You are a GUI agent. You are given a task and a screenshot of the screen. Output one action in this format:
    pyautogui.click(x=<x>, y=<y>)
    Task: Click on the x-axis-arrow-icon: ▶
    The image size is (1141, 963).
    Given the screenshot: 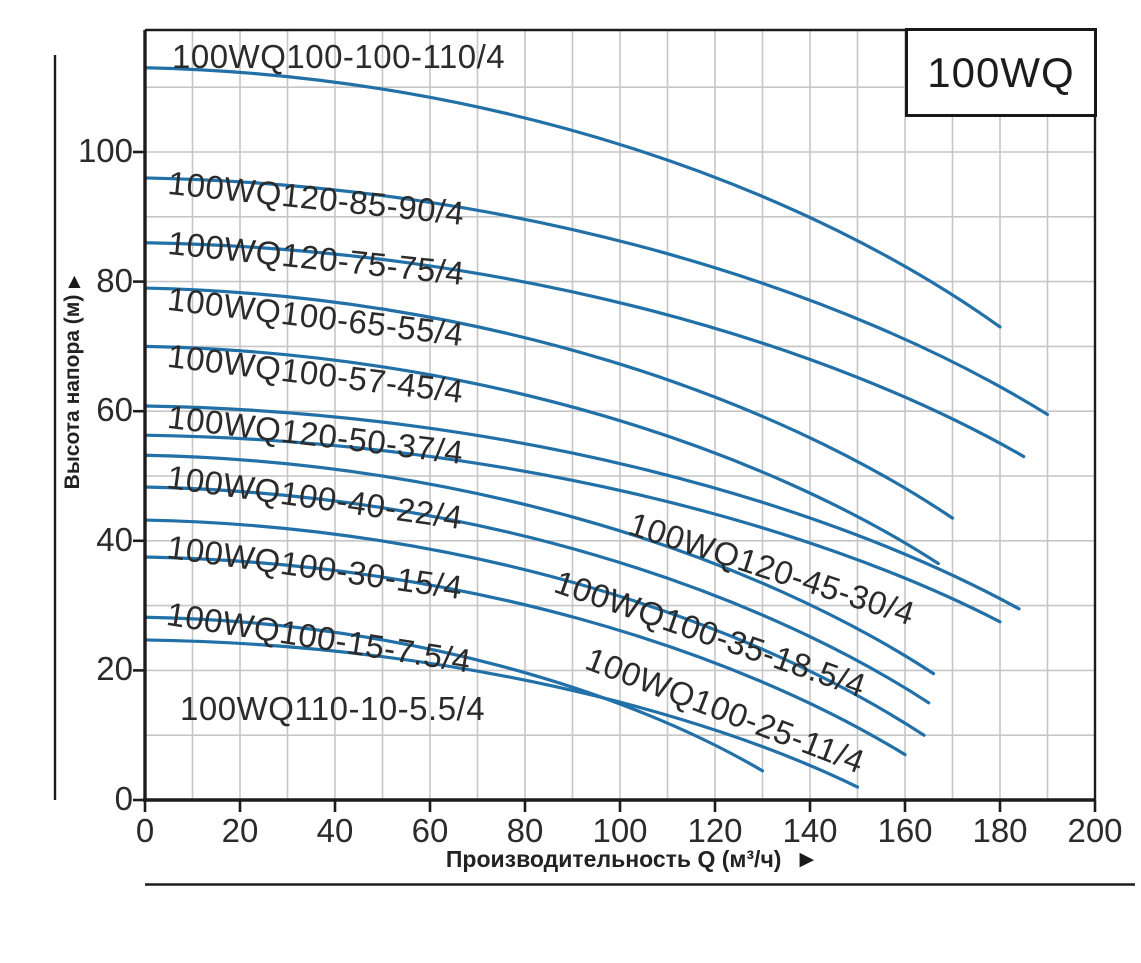 What is the action you would take?
    pyautogui.click(x=807, y=859)
    